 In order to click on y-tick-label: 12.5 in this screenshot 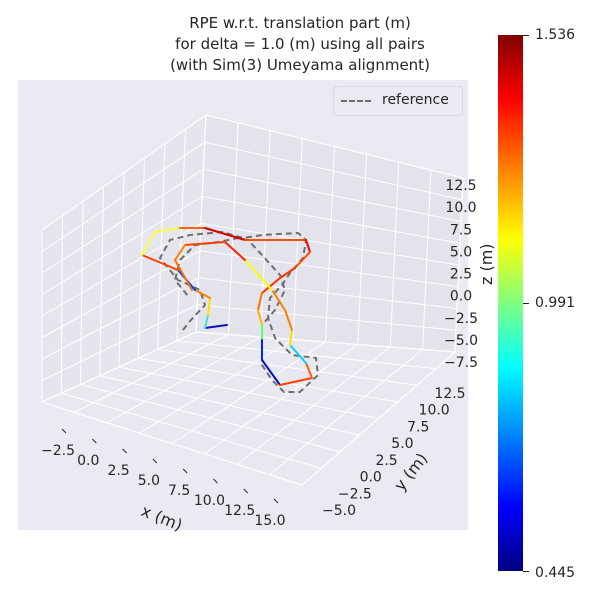, I will do `click(449, 394)`.